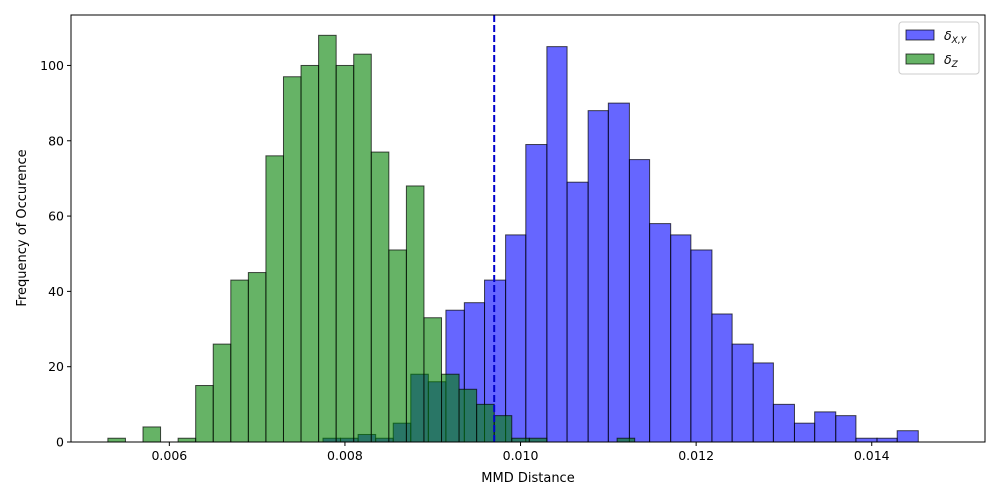 This screenshot has width=1000, height=500. What do you see at coordinates (169, 455) in the screenshot?
I see `x-tick-label: 0.006` at bounding box center [169, 455].